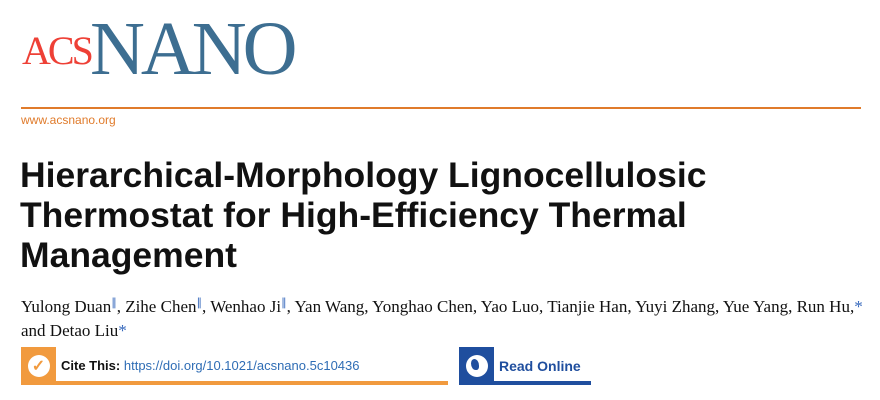  I want to click on author-name: Yao Luo, so click(510, 306).